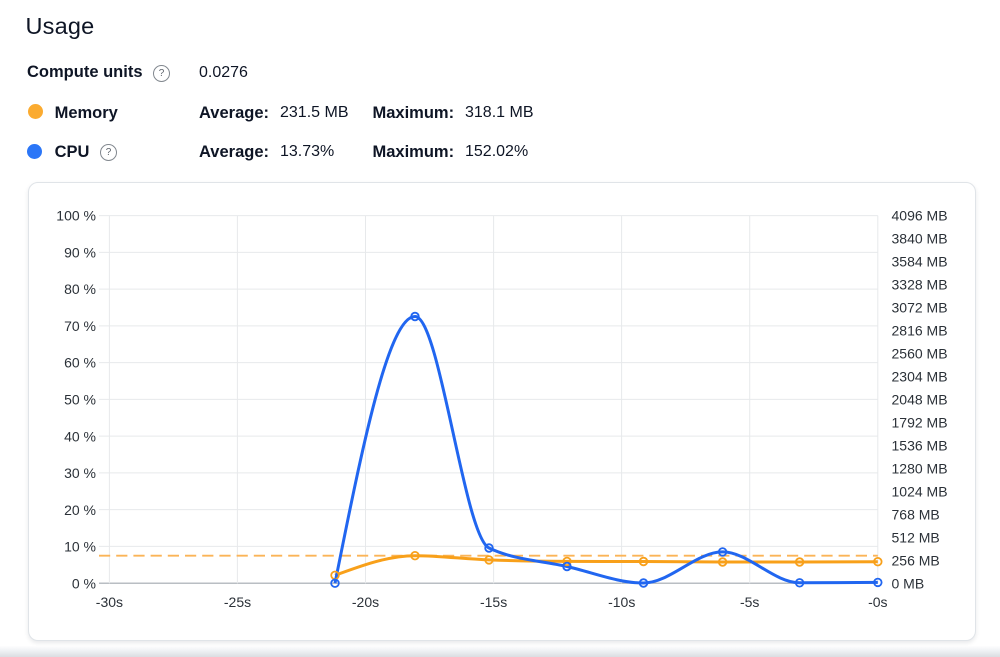 This screenshot has width=1000, height=657. I want to click on svg-text: 20 %, so click(80, 510).